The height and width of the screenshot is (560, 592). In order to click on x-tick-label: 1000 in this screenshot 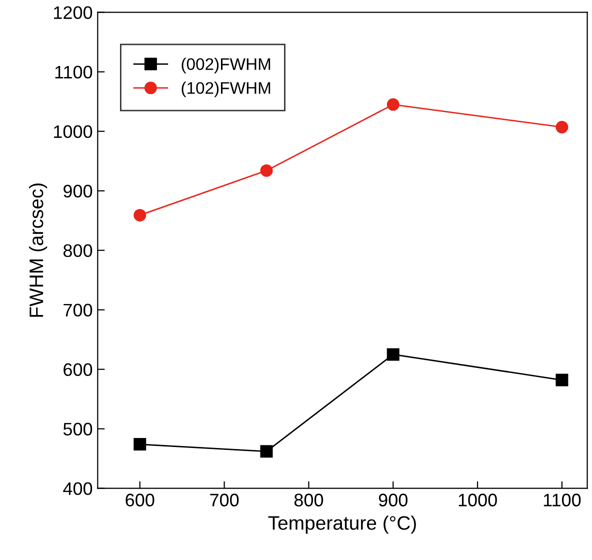, I will do `click(477, 500)`.